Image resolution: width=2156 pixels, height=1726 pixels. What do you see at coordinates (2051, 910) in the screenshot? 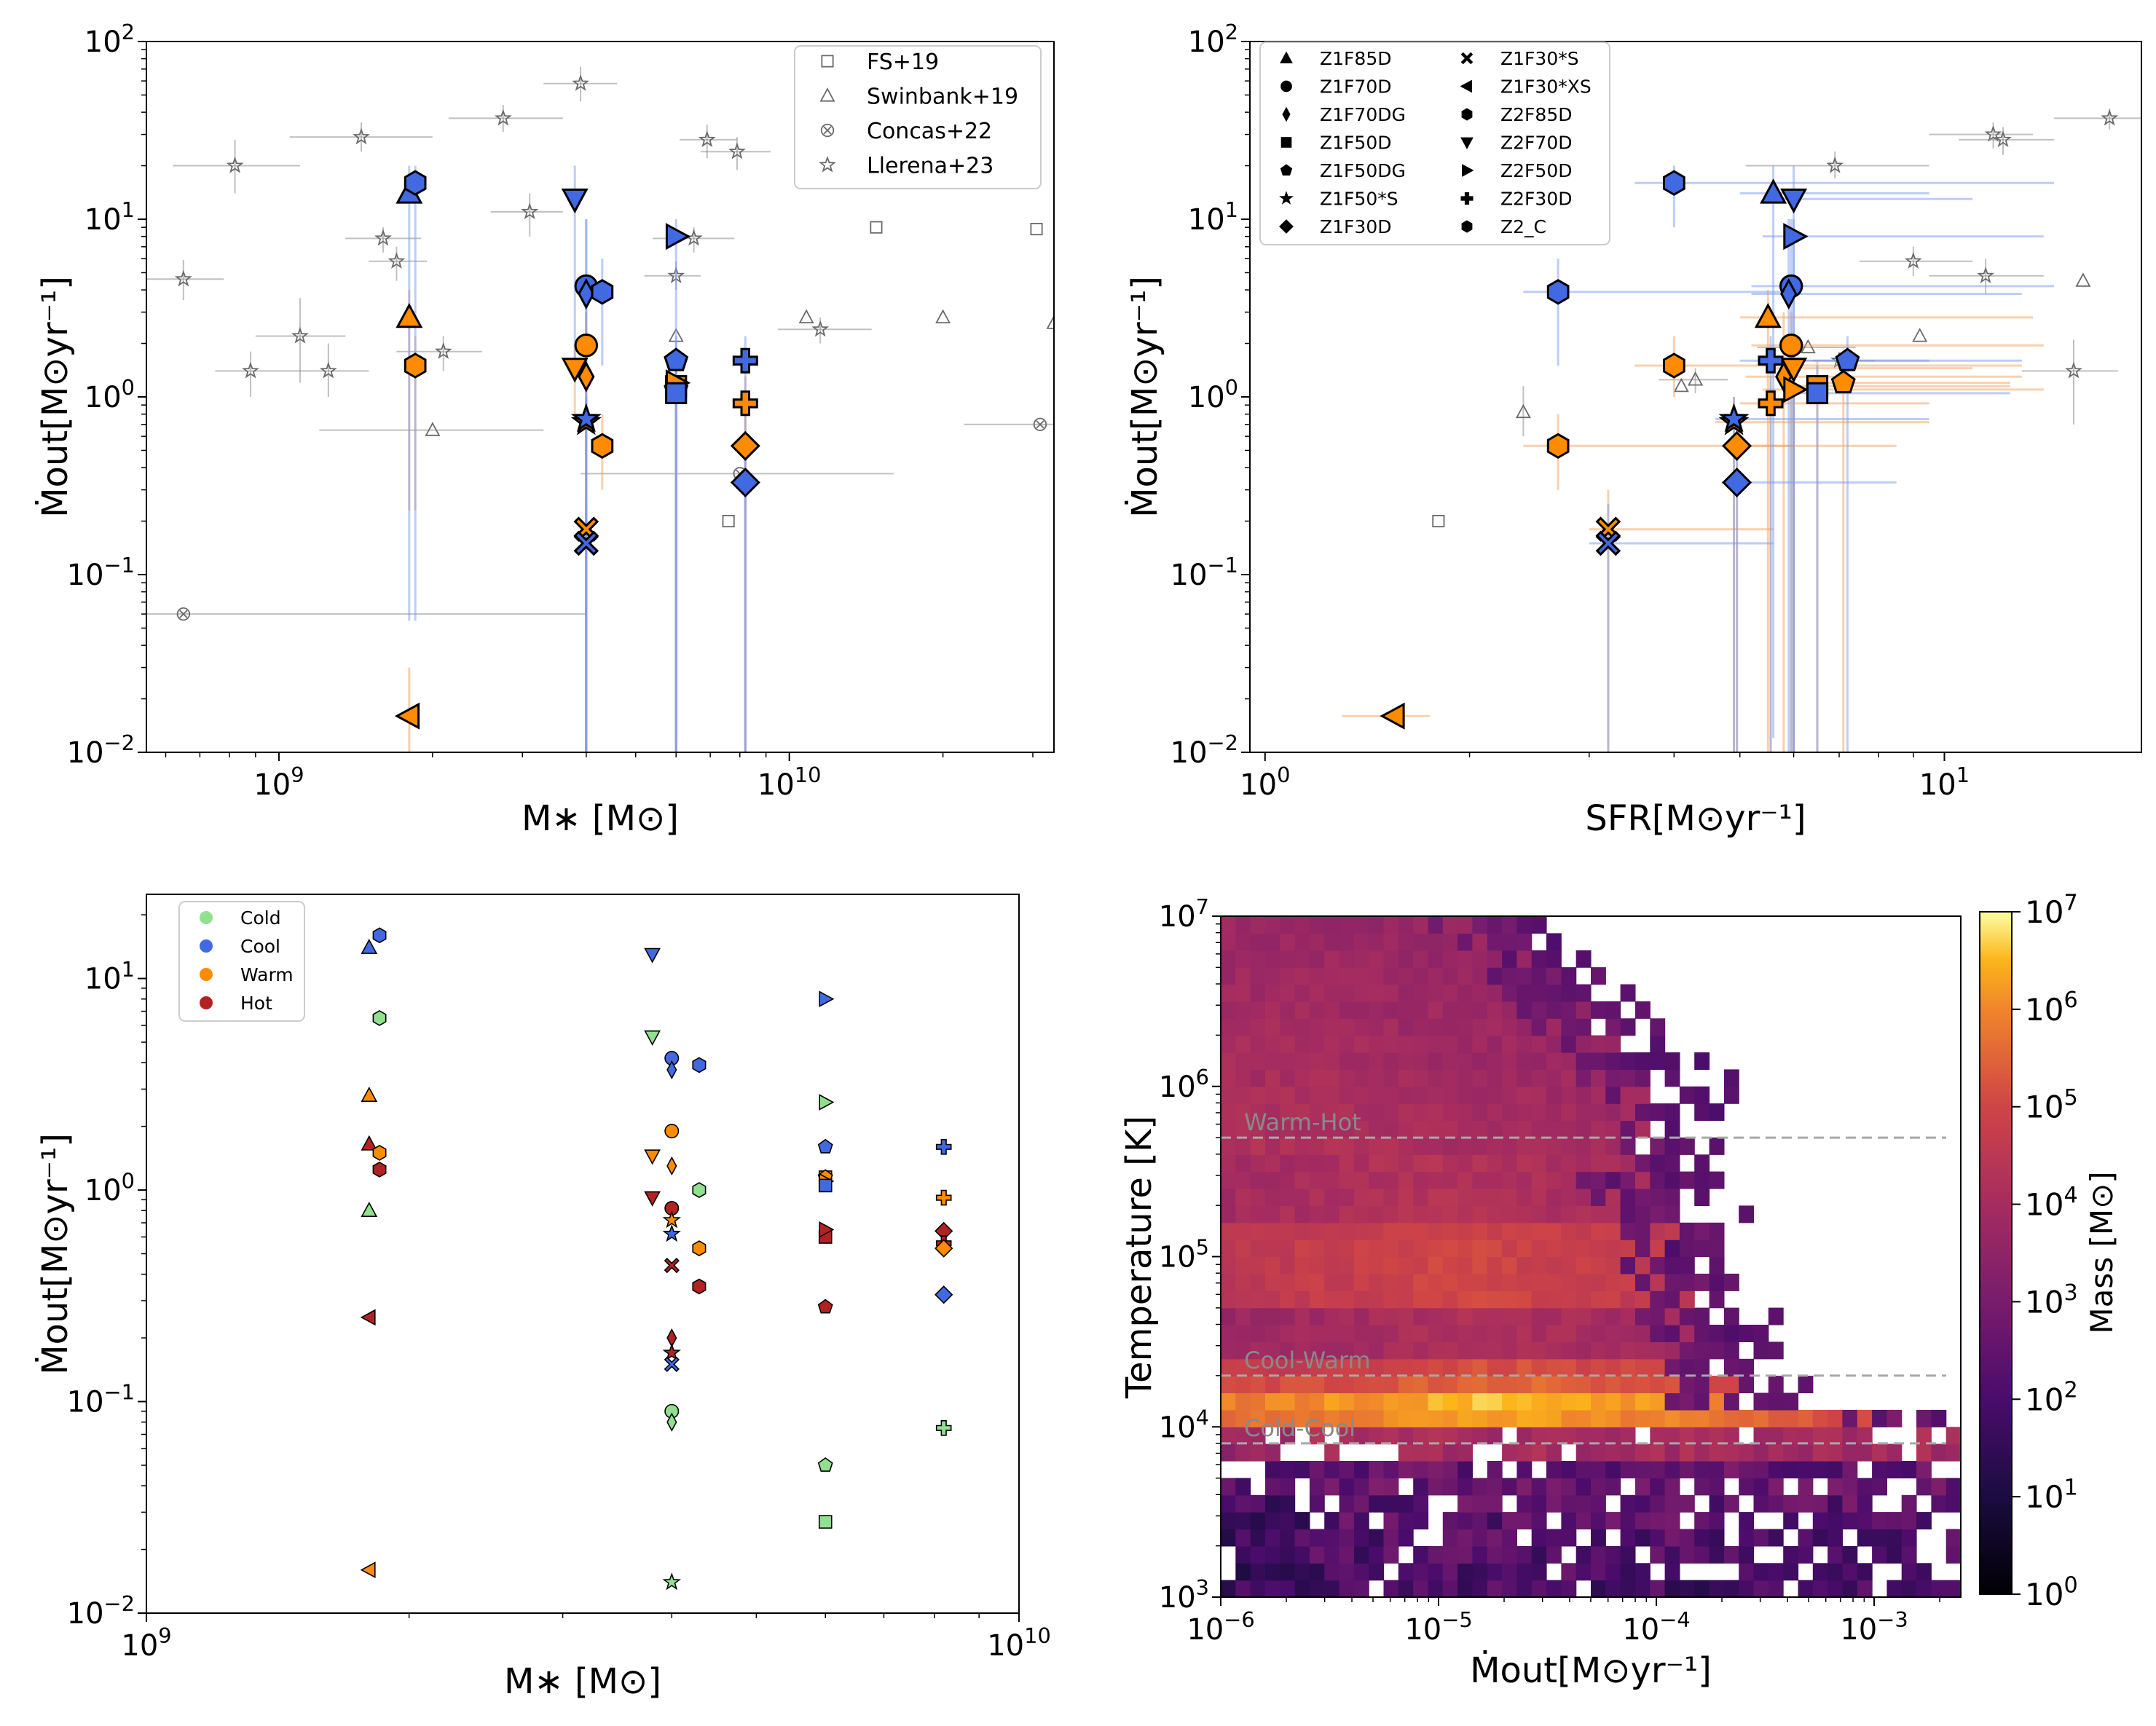
I see `cb-tick-7: 107` at bounding box center [2051, 910].